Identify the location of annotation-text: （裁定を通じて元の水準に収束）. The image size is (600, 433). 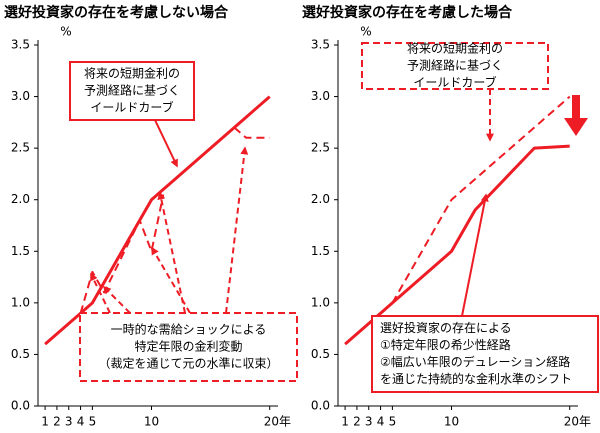
(188, 363).